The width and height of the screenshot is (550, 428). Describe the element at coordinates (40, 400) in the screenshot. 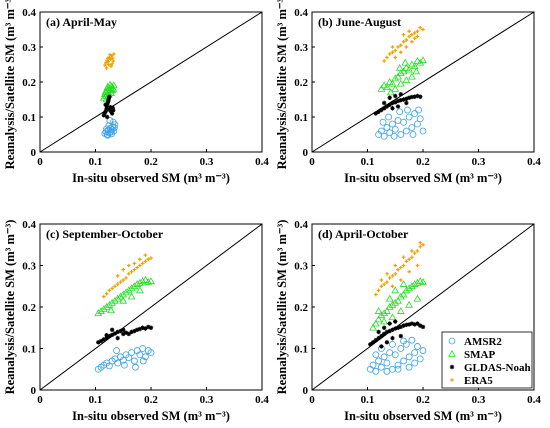

I see `x-tick-label: 0` at that location.